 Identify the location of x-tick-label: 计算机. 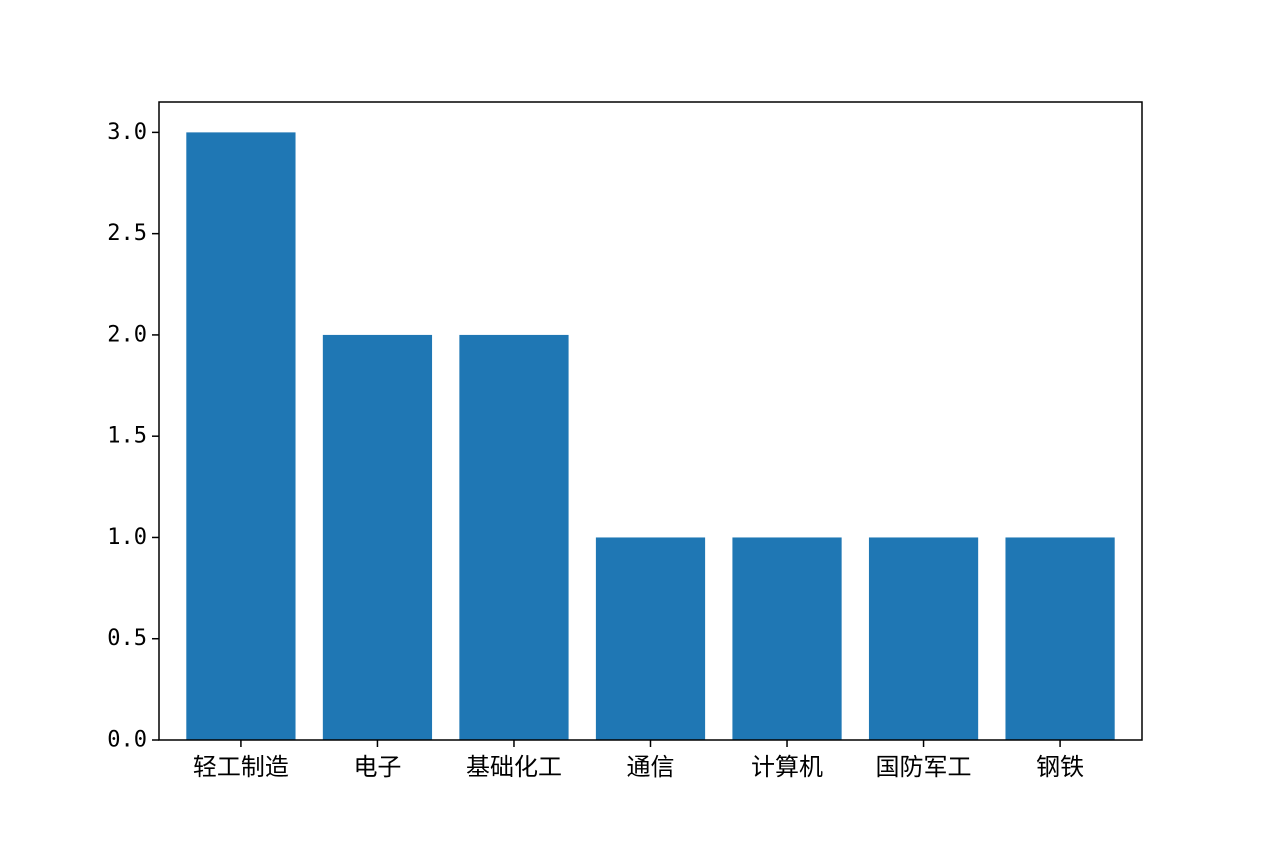
(787, 767).